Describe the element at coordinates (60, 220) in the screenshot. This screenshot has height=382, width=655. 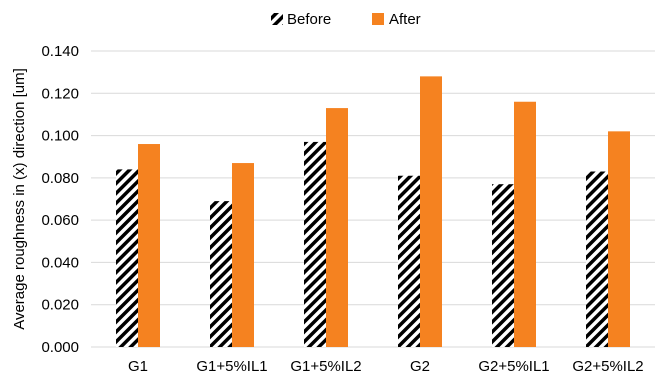
I see `y-tick-label: 0.060` at that location.